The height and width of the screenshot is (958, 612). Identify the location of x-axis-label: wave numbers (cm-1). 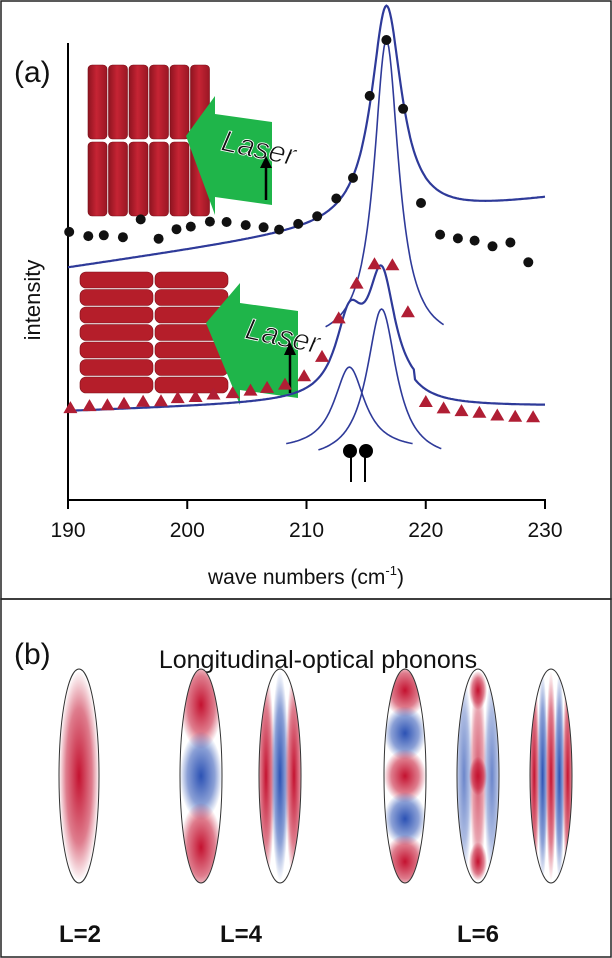
(305, 576).